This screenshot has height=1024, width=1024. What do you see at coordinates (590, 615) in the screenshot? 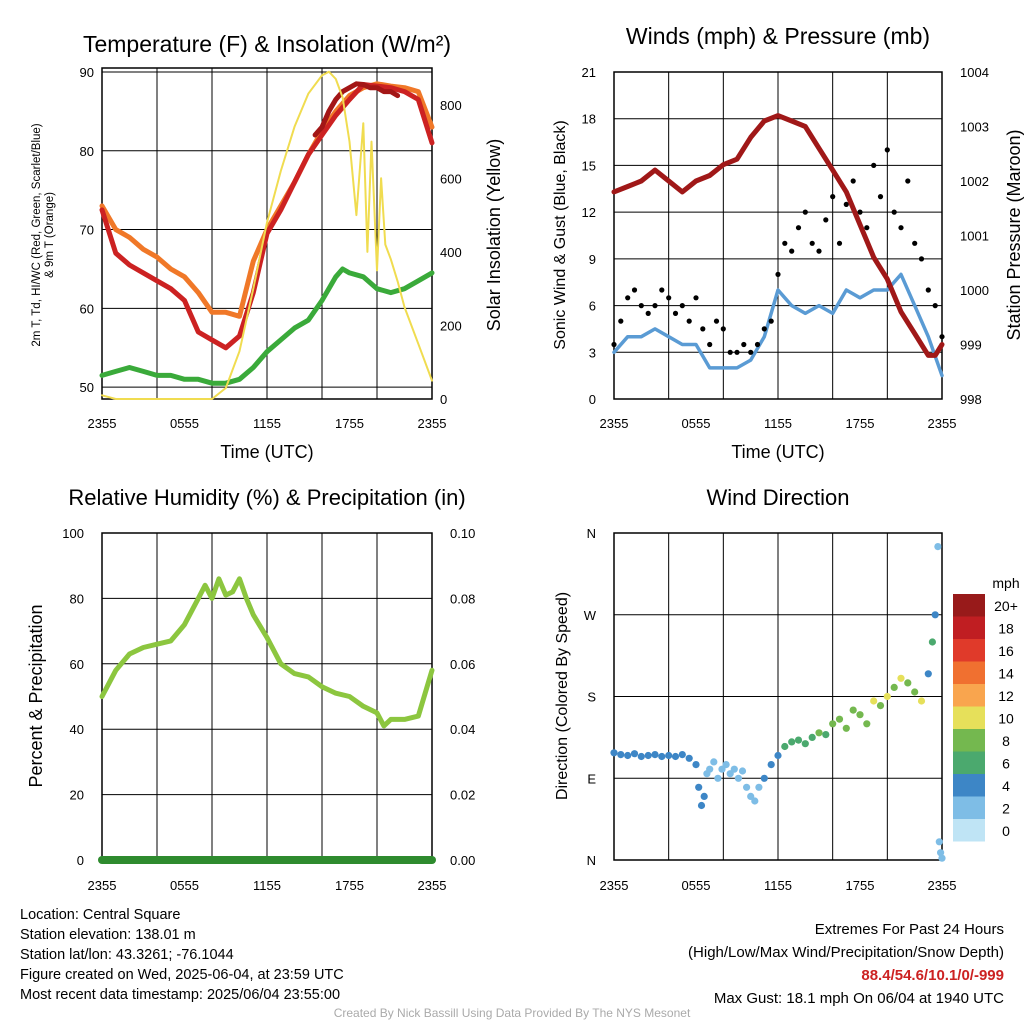
I see `direction-tick: W` at bounding box center [590, 615].